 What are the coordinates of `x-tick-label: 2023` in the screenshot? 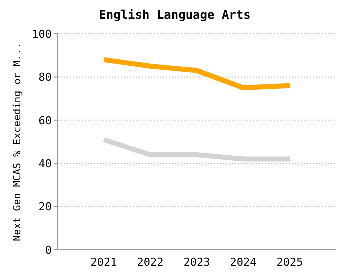 It's located at (197, 262).